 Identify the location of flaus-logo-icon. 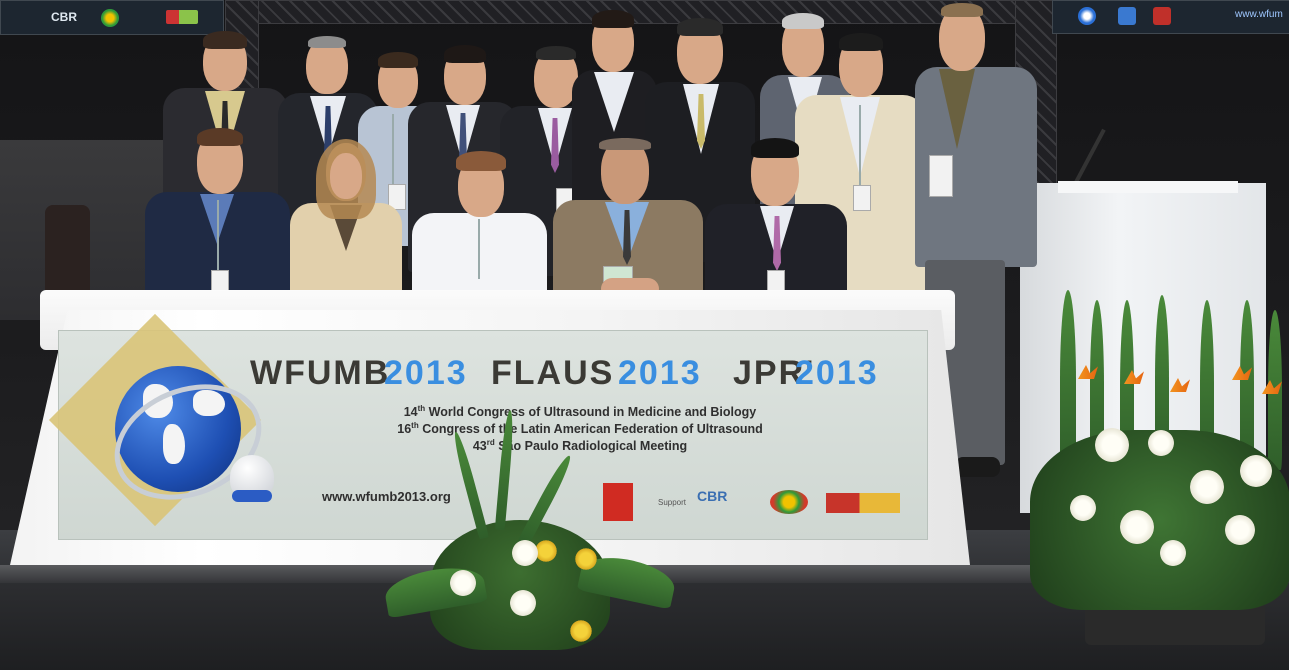
(1127, 16).